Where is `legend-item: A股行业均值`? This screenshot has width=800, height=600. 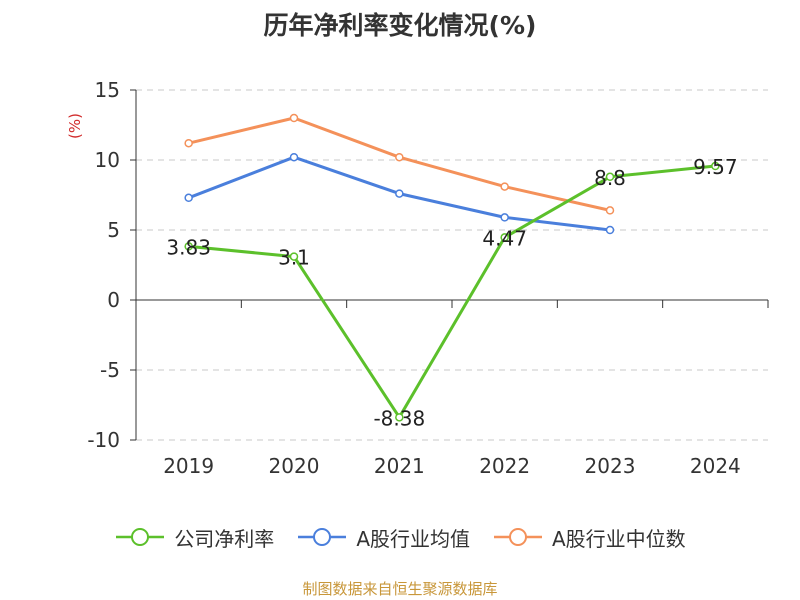 legend-item: A股行业均值 is located at coordinates (383, 537).